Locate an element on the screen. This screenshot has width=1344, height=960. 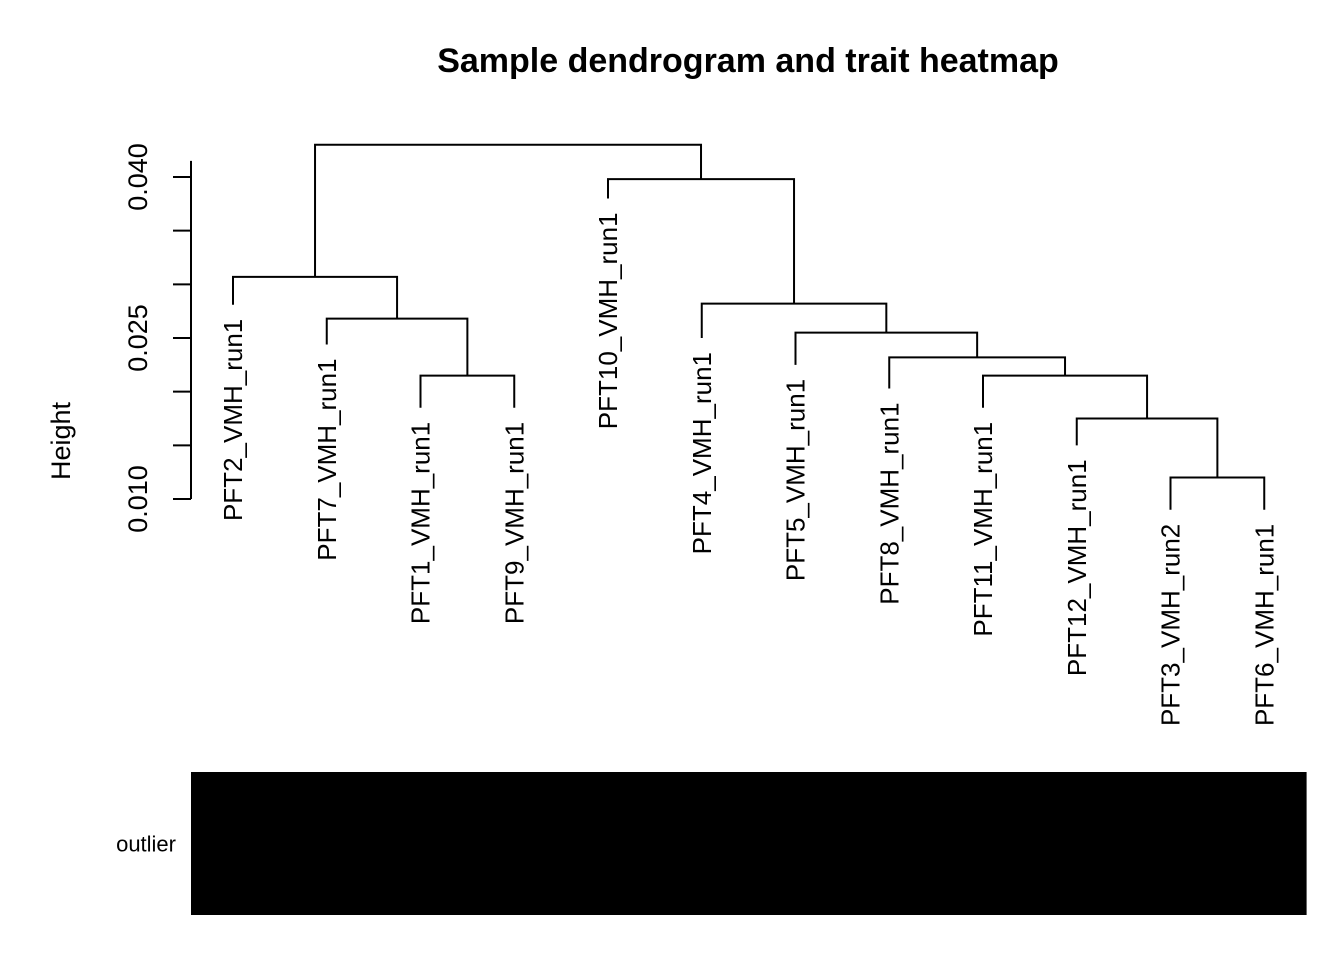
y-axis: 0.010 0.025 0.040 is located at coordinates (157, 338).